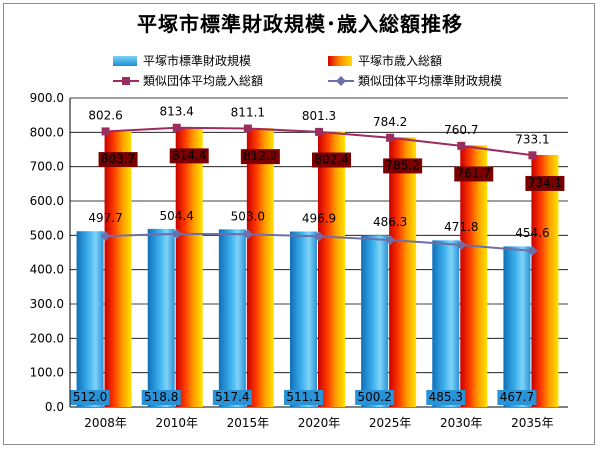  Describe the element at coordinates (126, 80) in the screenshot. I see `legend-swatch-similar-revenue` at that location.